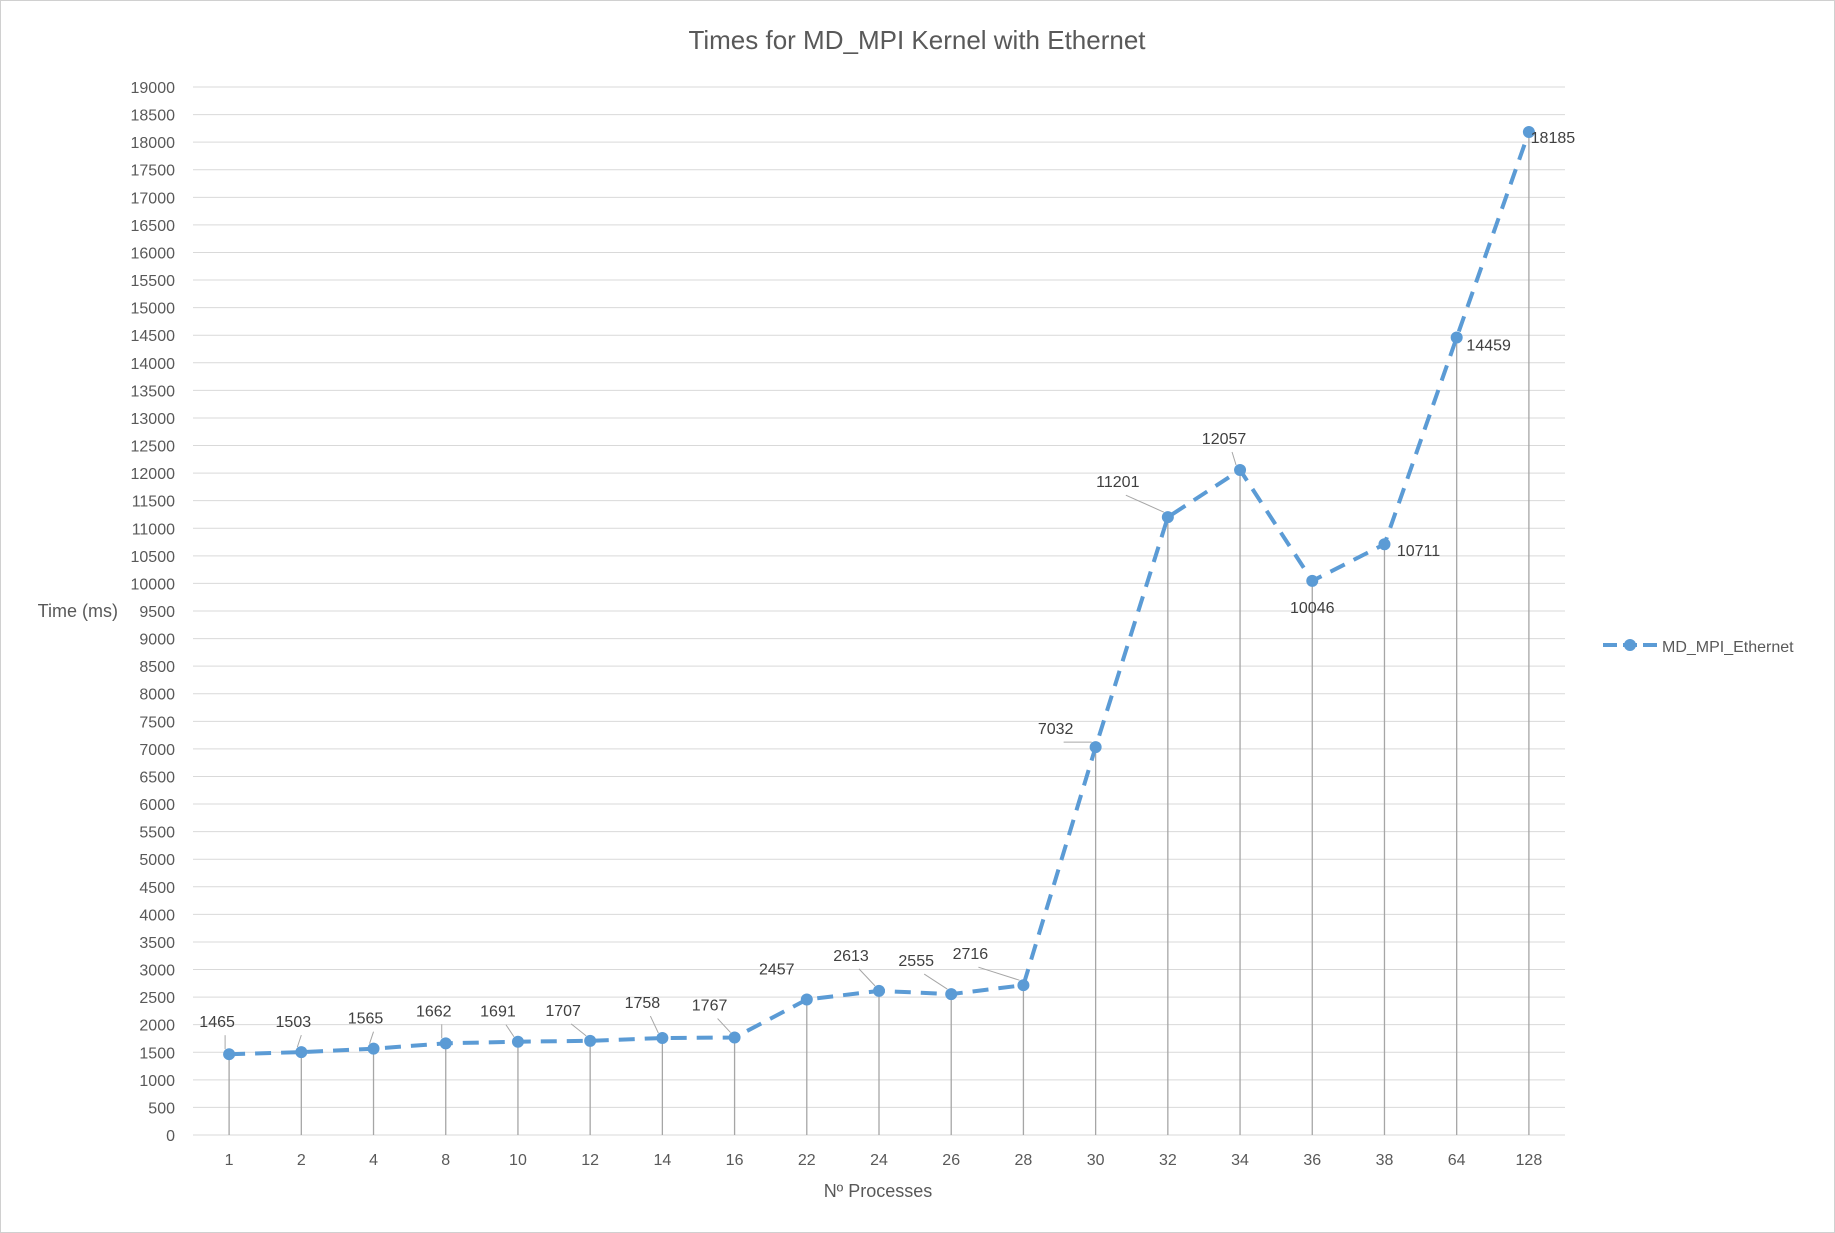  Describe the element at coordinates (157, 833) in the screenshot. I see `y-tick-label: 5500` at that location.